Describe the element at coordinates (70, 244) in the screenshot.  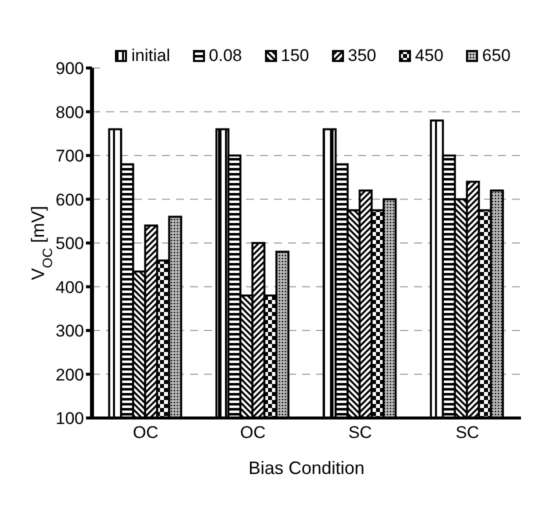
I see `y-tick-label: 500` at that location.